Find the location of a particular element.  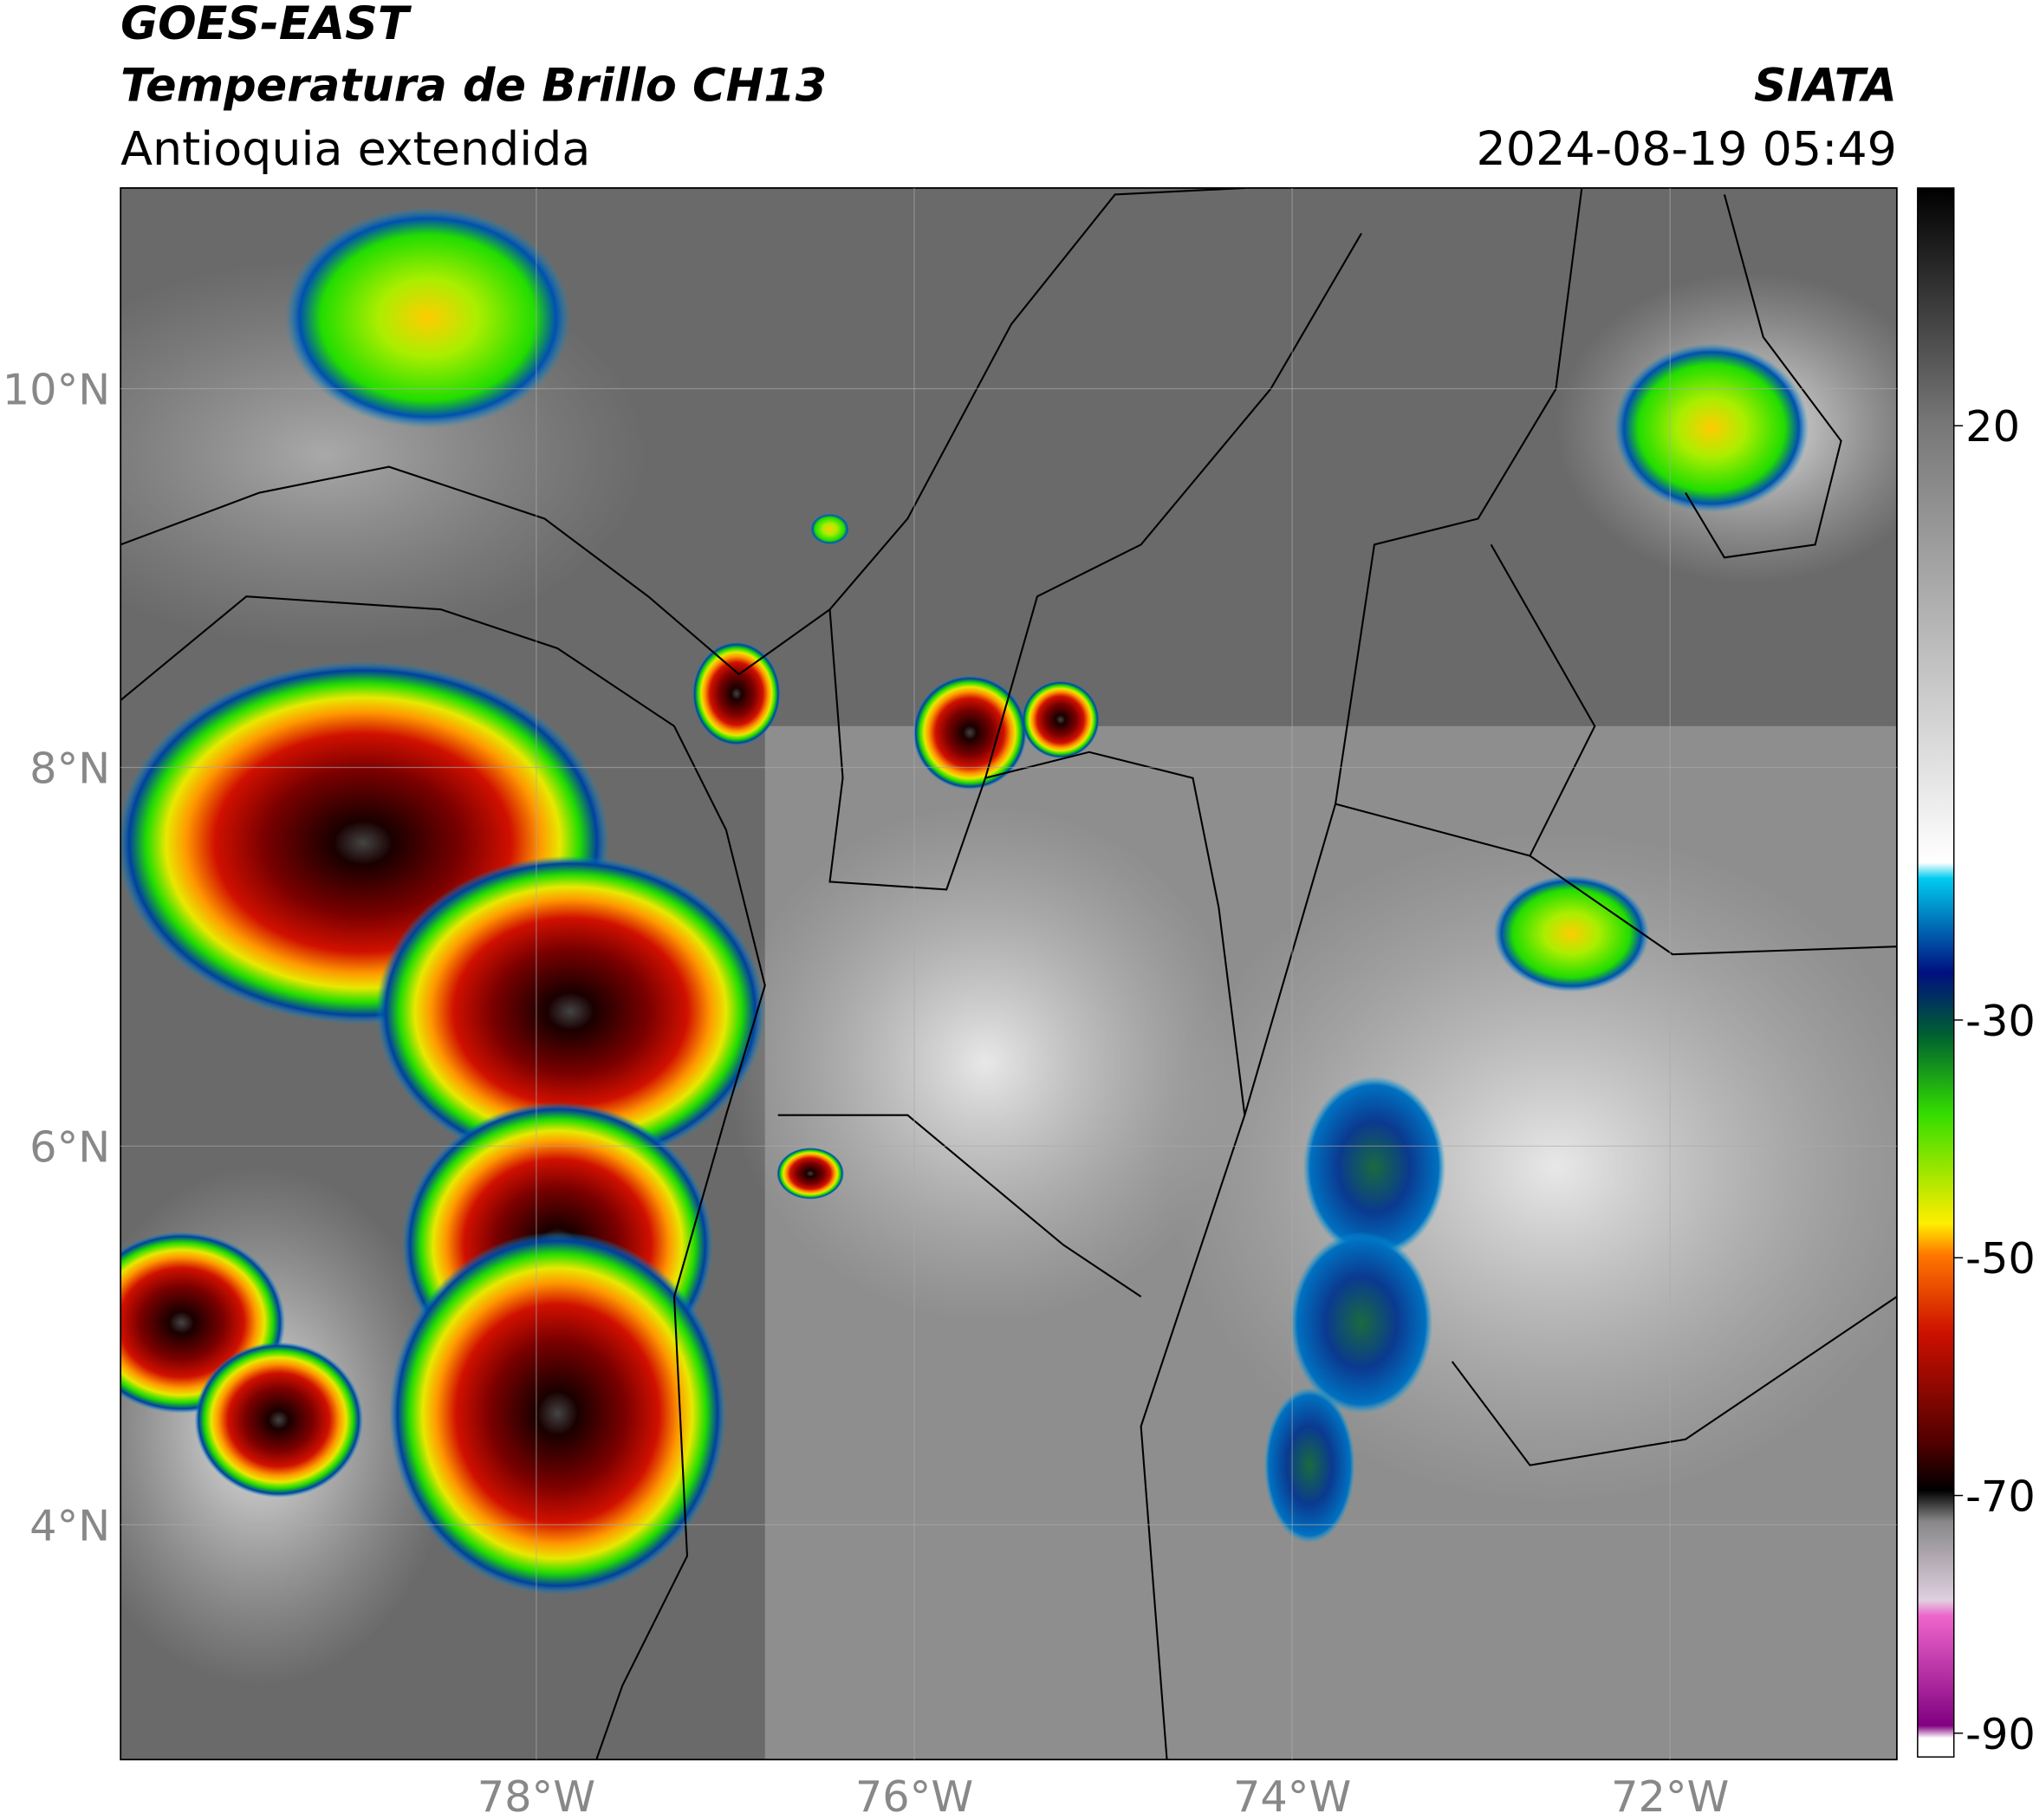

lon-label: 78°W is located at coordinates (536, 1795).